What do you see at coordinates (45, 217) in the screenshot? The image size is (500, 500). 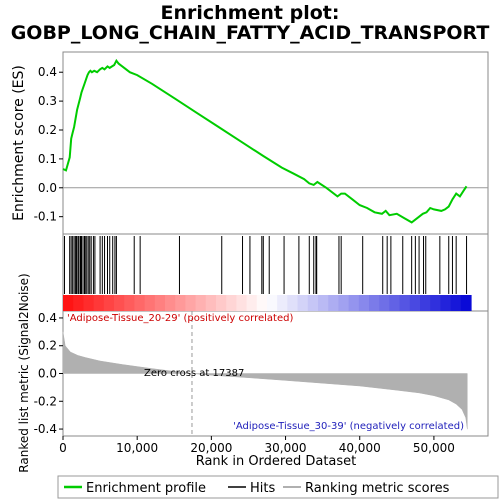 I see `es-y-tick-label: -0.1` at bounding box center [45, 217].